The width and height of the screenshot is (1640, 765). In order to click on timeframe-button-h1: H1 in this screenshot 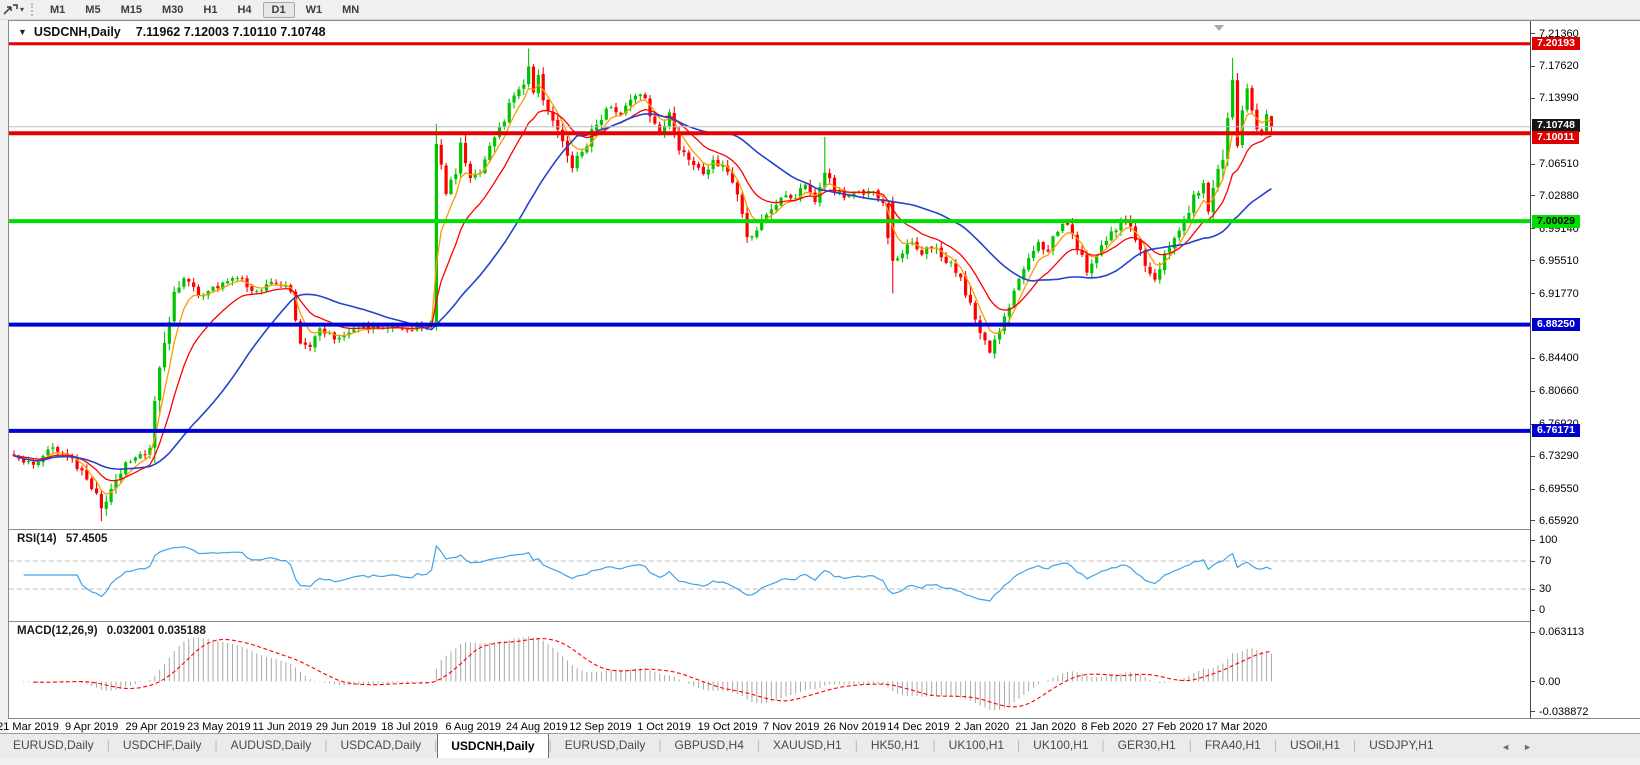, I will do `click(210, 9)`.